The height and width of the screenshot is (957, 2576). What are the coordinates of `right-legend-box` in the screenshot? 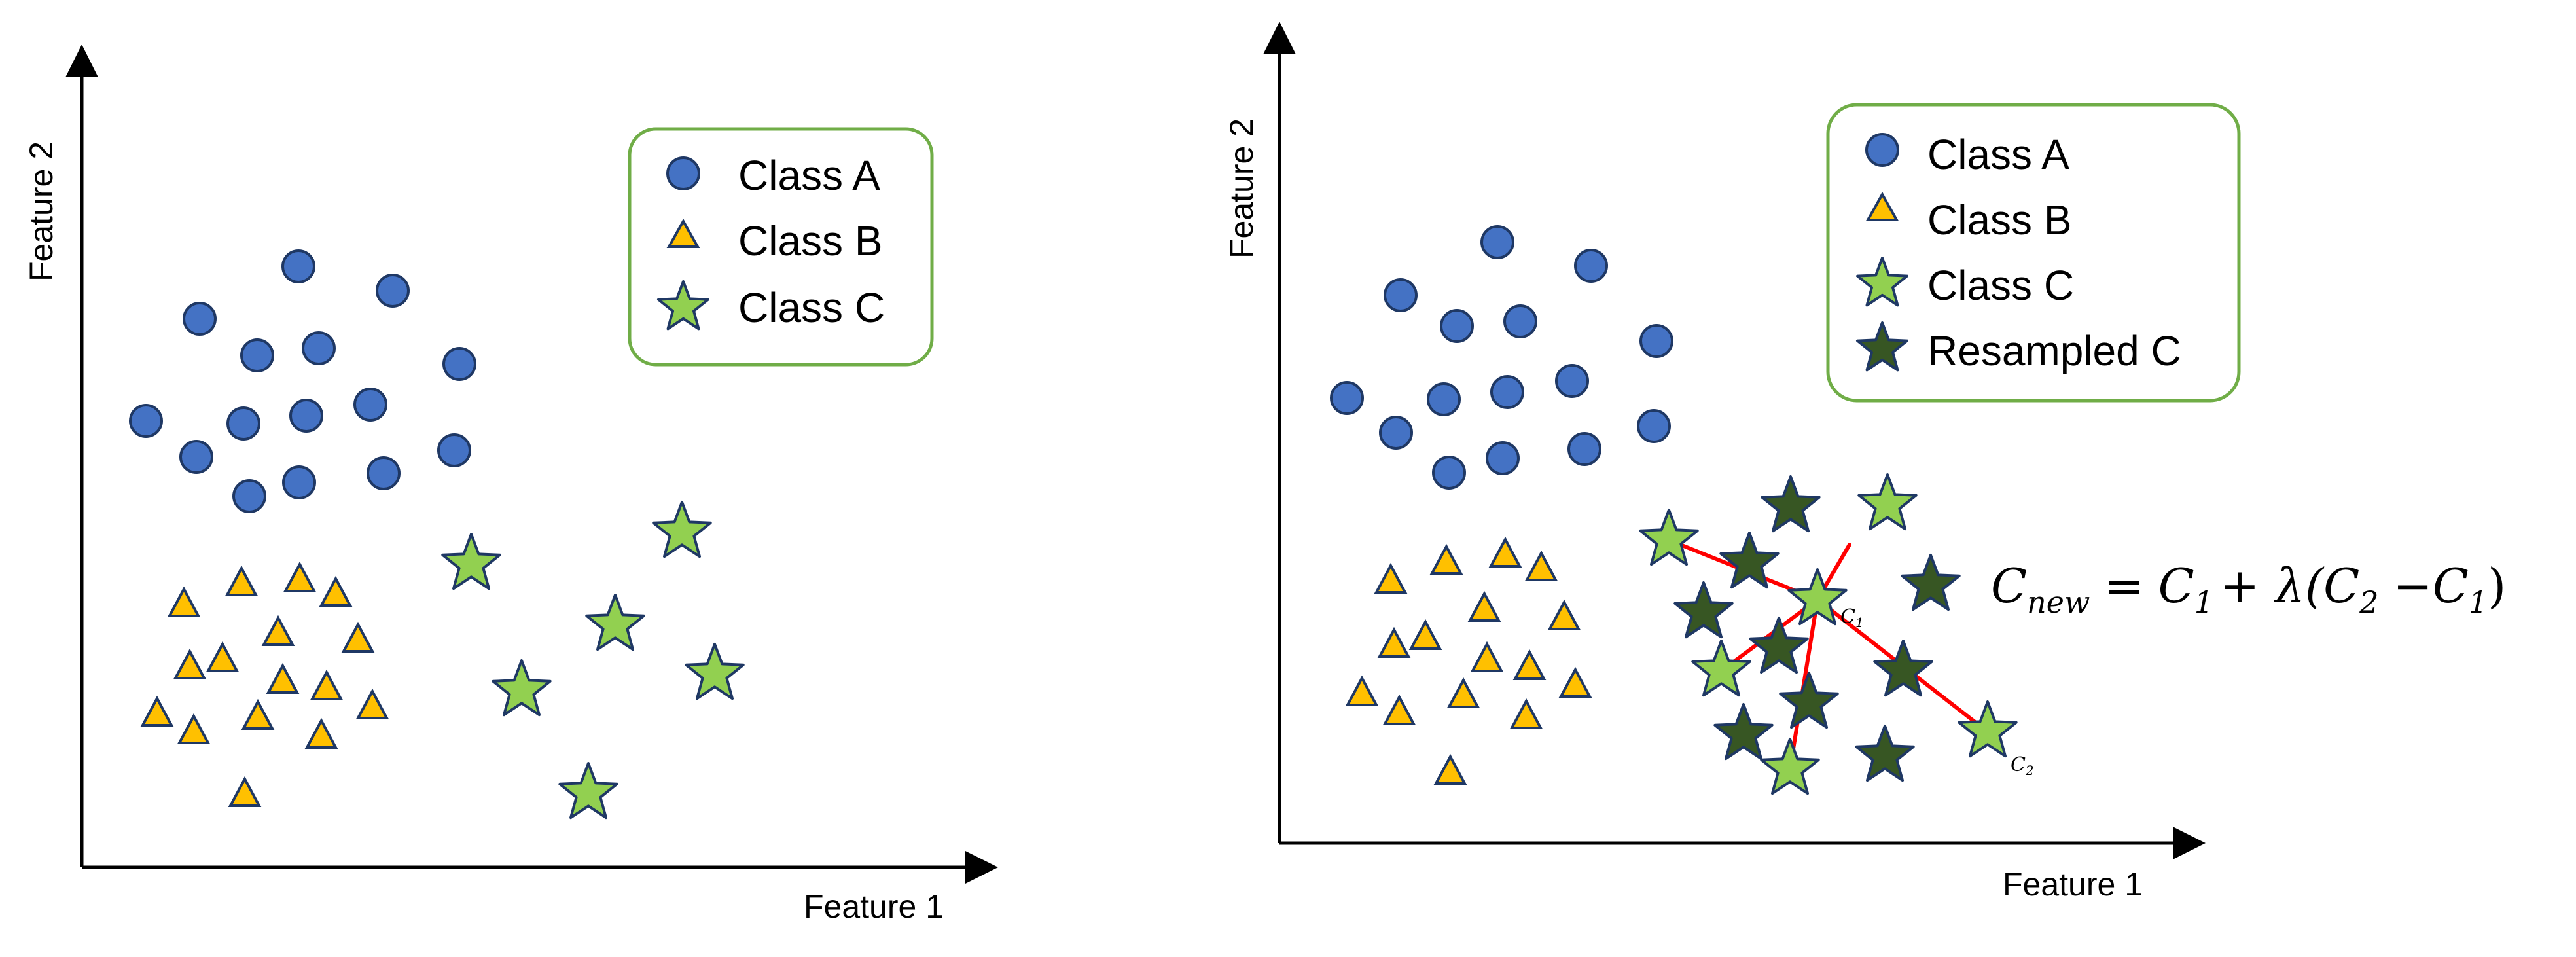 It's located at (2033, 253).